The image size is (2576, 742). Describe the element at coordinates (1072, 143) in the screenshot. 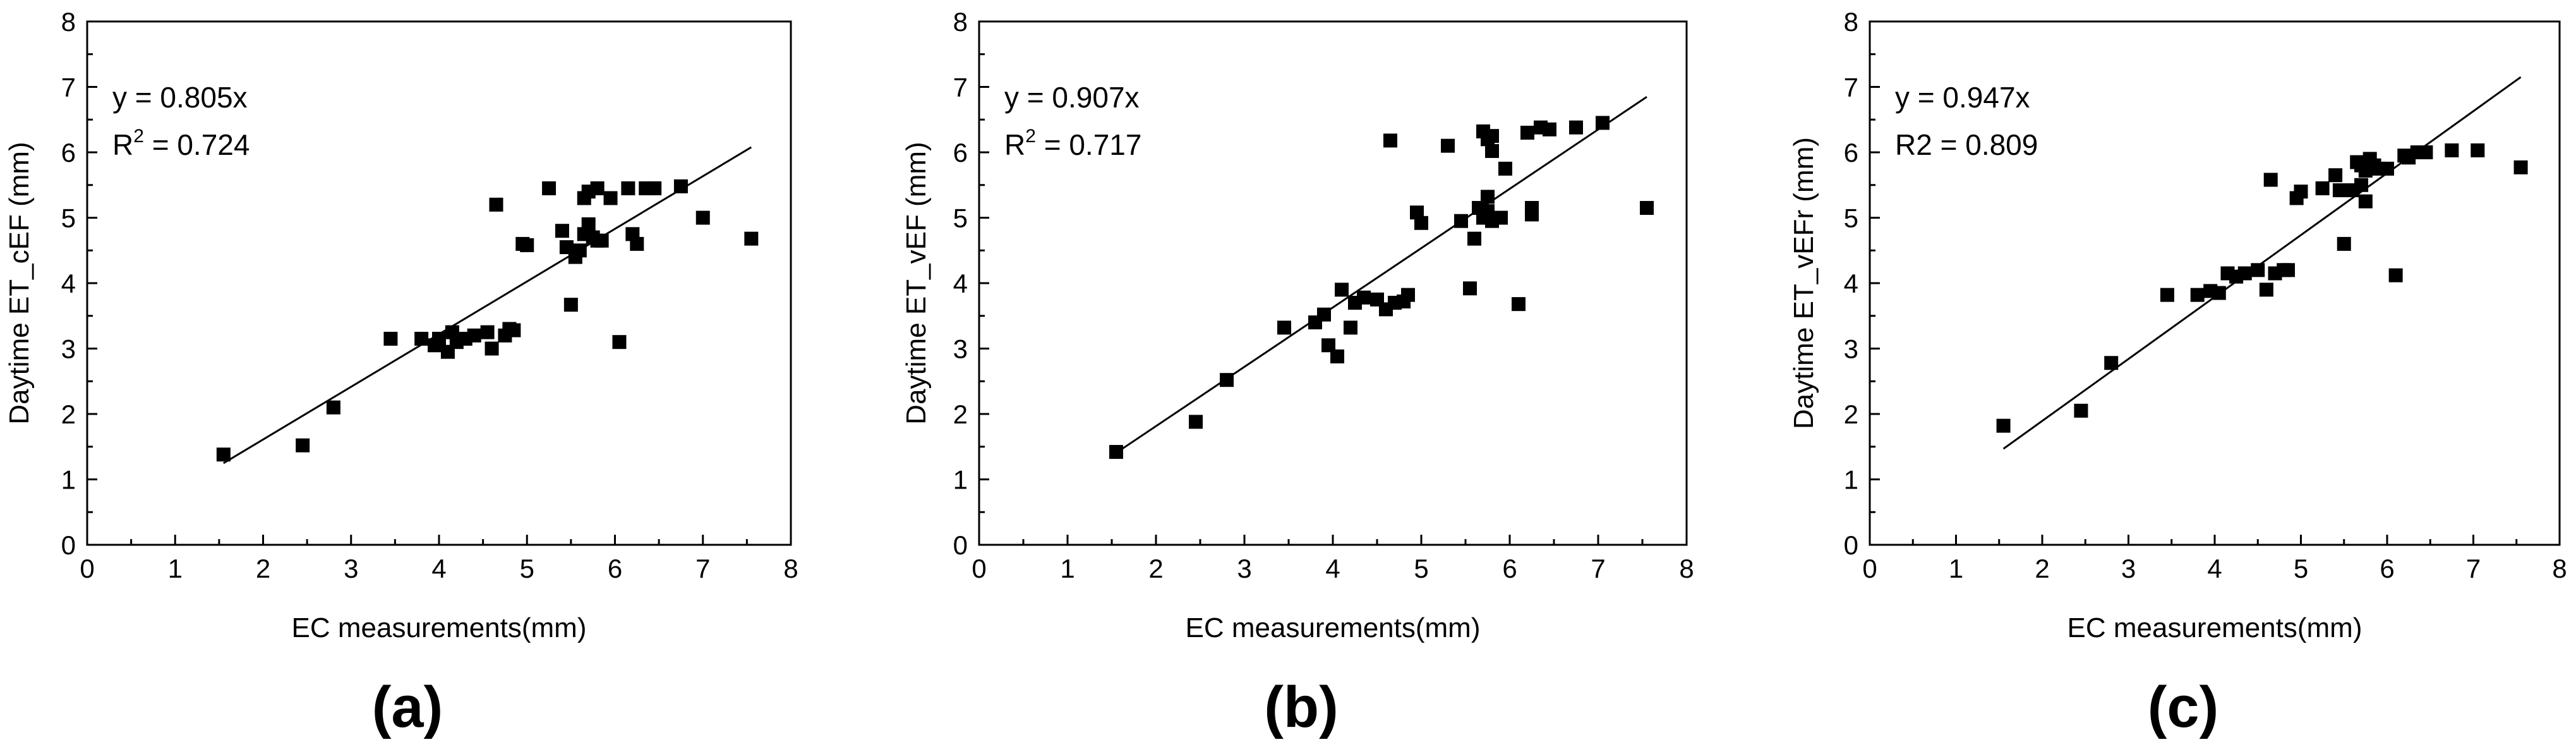

I see `r-squared-label: R2 = 0.717` at that location.